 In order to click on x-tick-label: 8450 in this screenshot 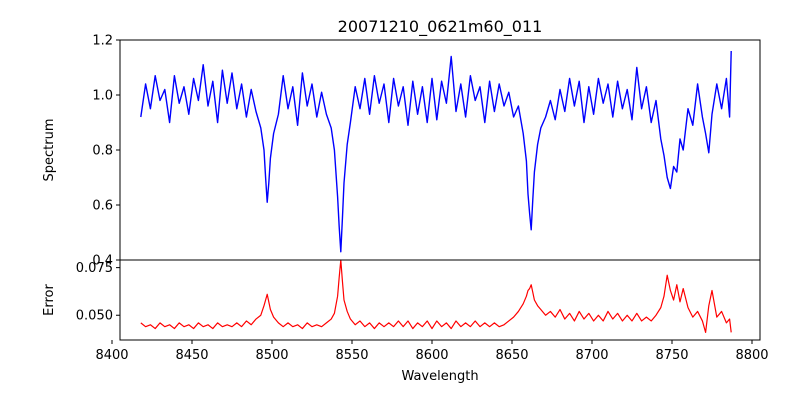, I will do `click(191, 355)`.